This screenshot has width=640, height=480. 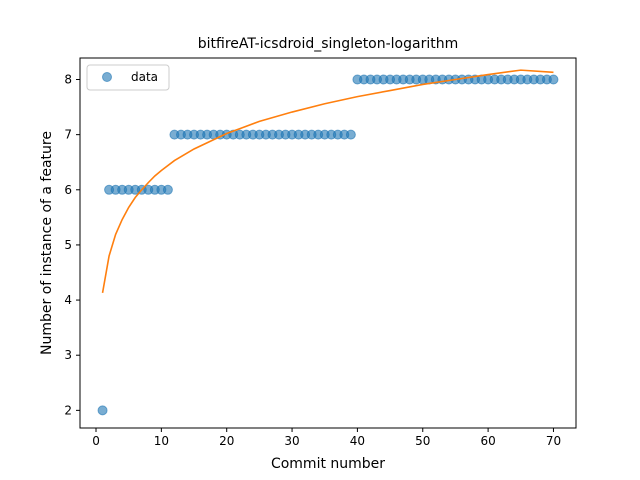 What do you see at coordinates (161, 441) in the screenshot?
I see `x-tick-label: 10` at bounding box center [161, 441].